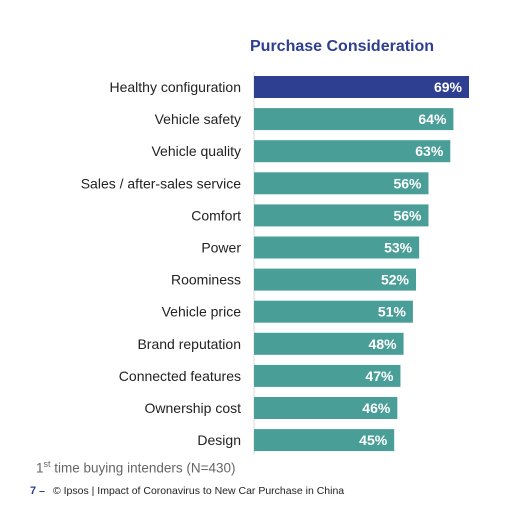  I want to click on value-label: 69%, so click(448, 87).